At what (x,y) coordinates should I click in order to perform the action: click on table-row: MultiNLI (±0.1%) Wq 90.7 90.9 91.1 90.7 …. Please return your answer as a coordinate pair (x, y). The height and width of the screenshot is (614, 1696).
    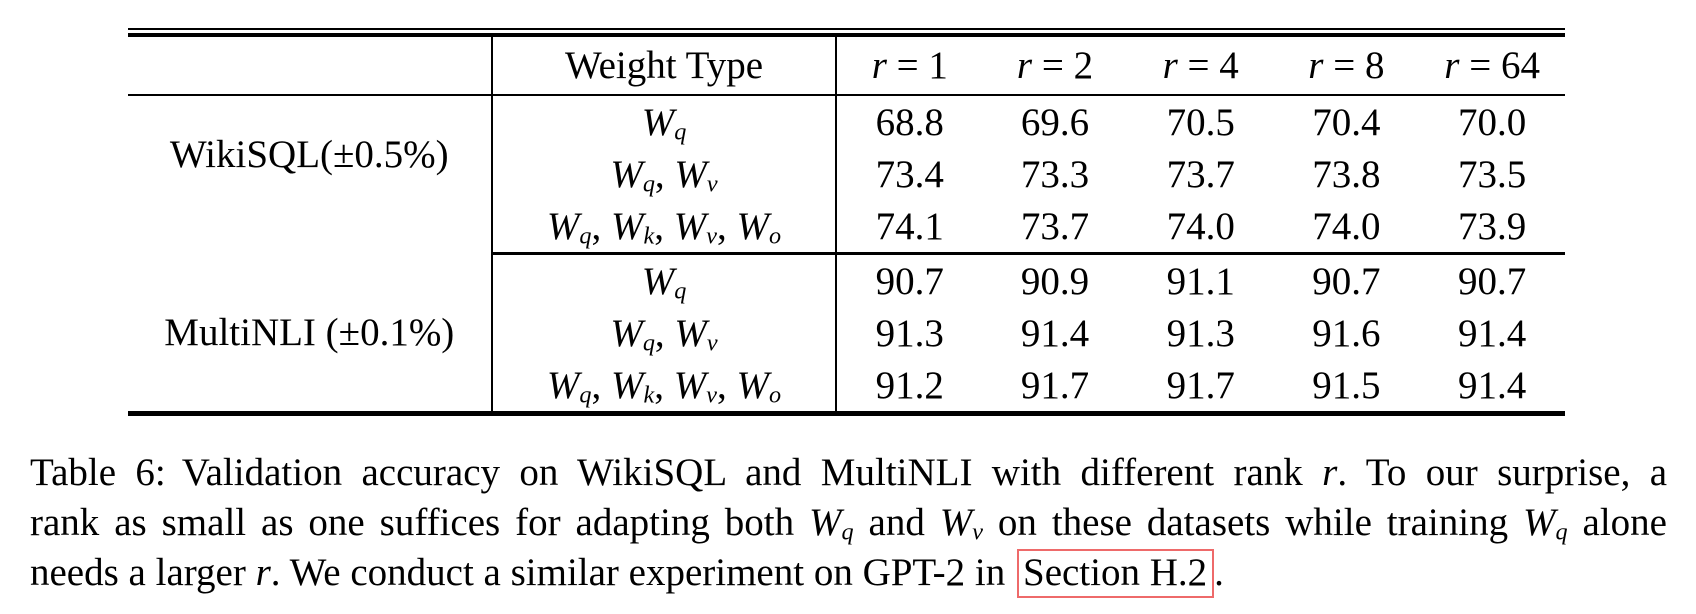
    Looking at the image, I should click on (846, 303).